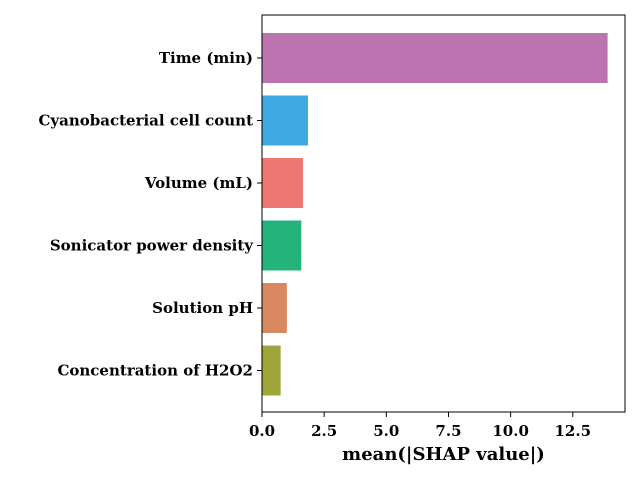  I want to click on y-tick-label-4: Solution pH, so click(202, 308).